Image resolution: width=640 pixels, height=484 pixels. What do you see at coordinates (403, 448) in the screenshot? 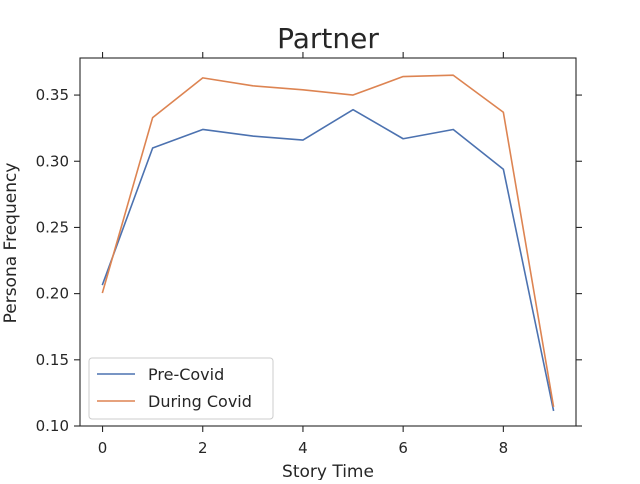
I see `x-tick-label: 6` at bounding box center [403, 448].